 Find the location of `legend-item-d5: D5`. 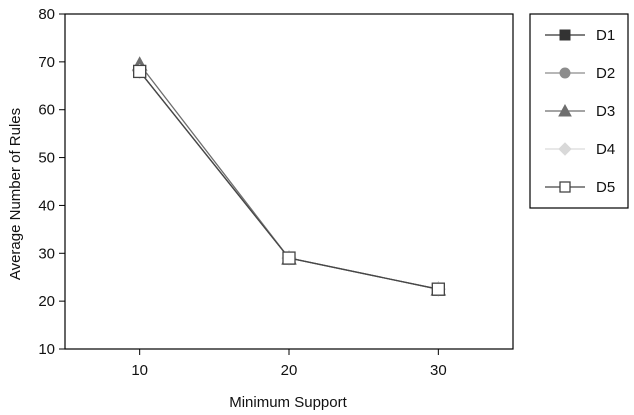

legend-item-d5: D5 is located at coordinates (580, 187).